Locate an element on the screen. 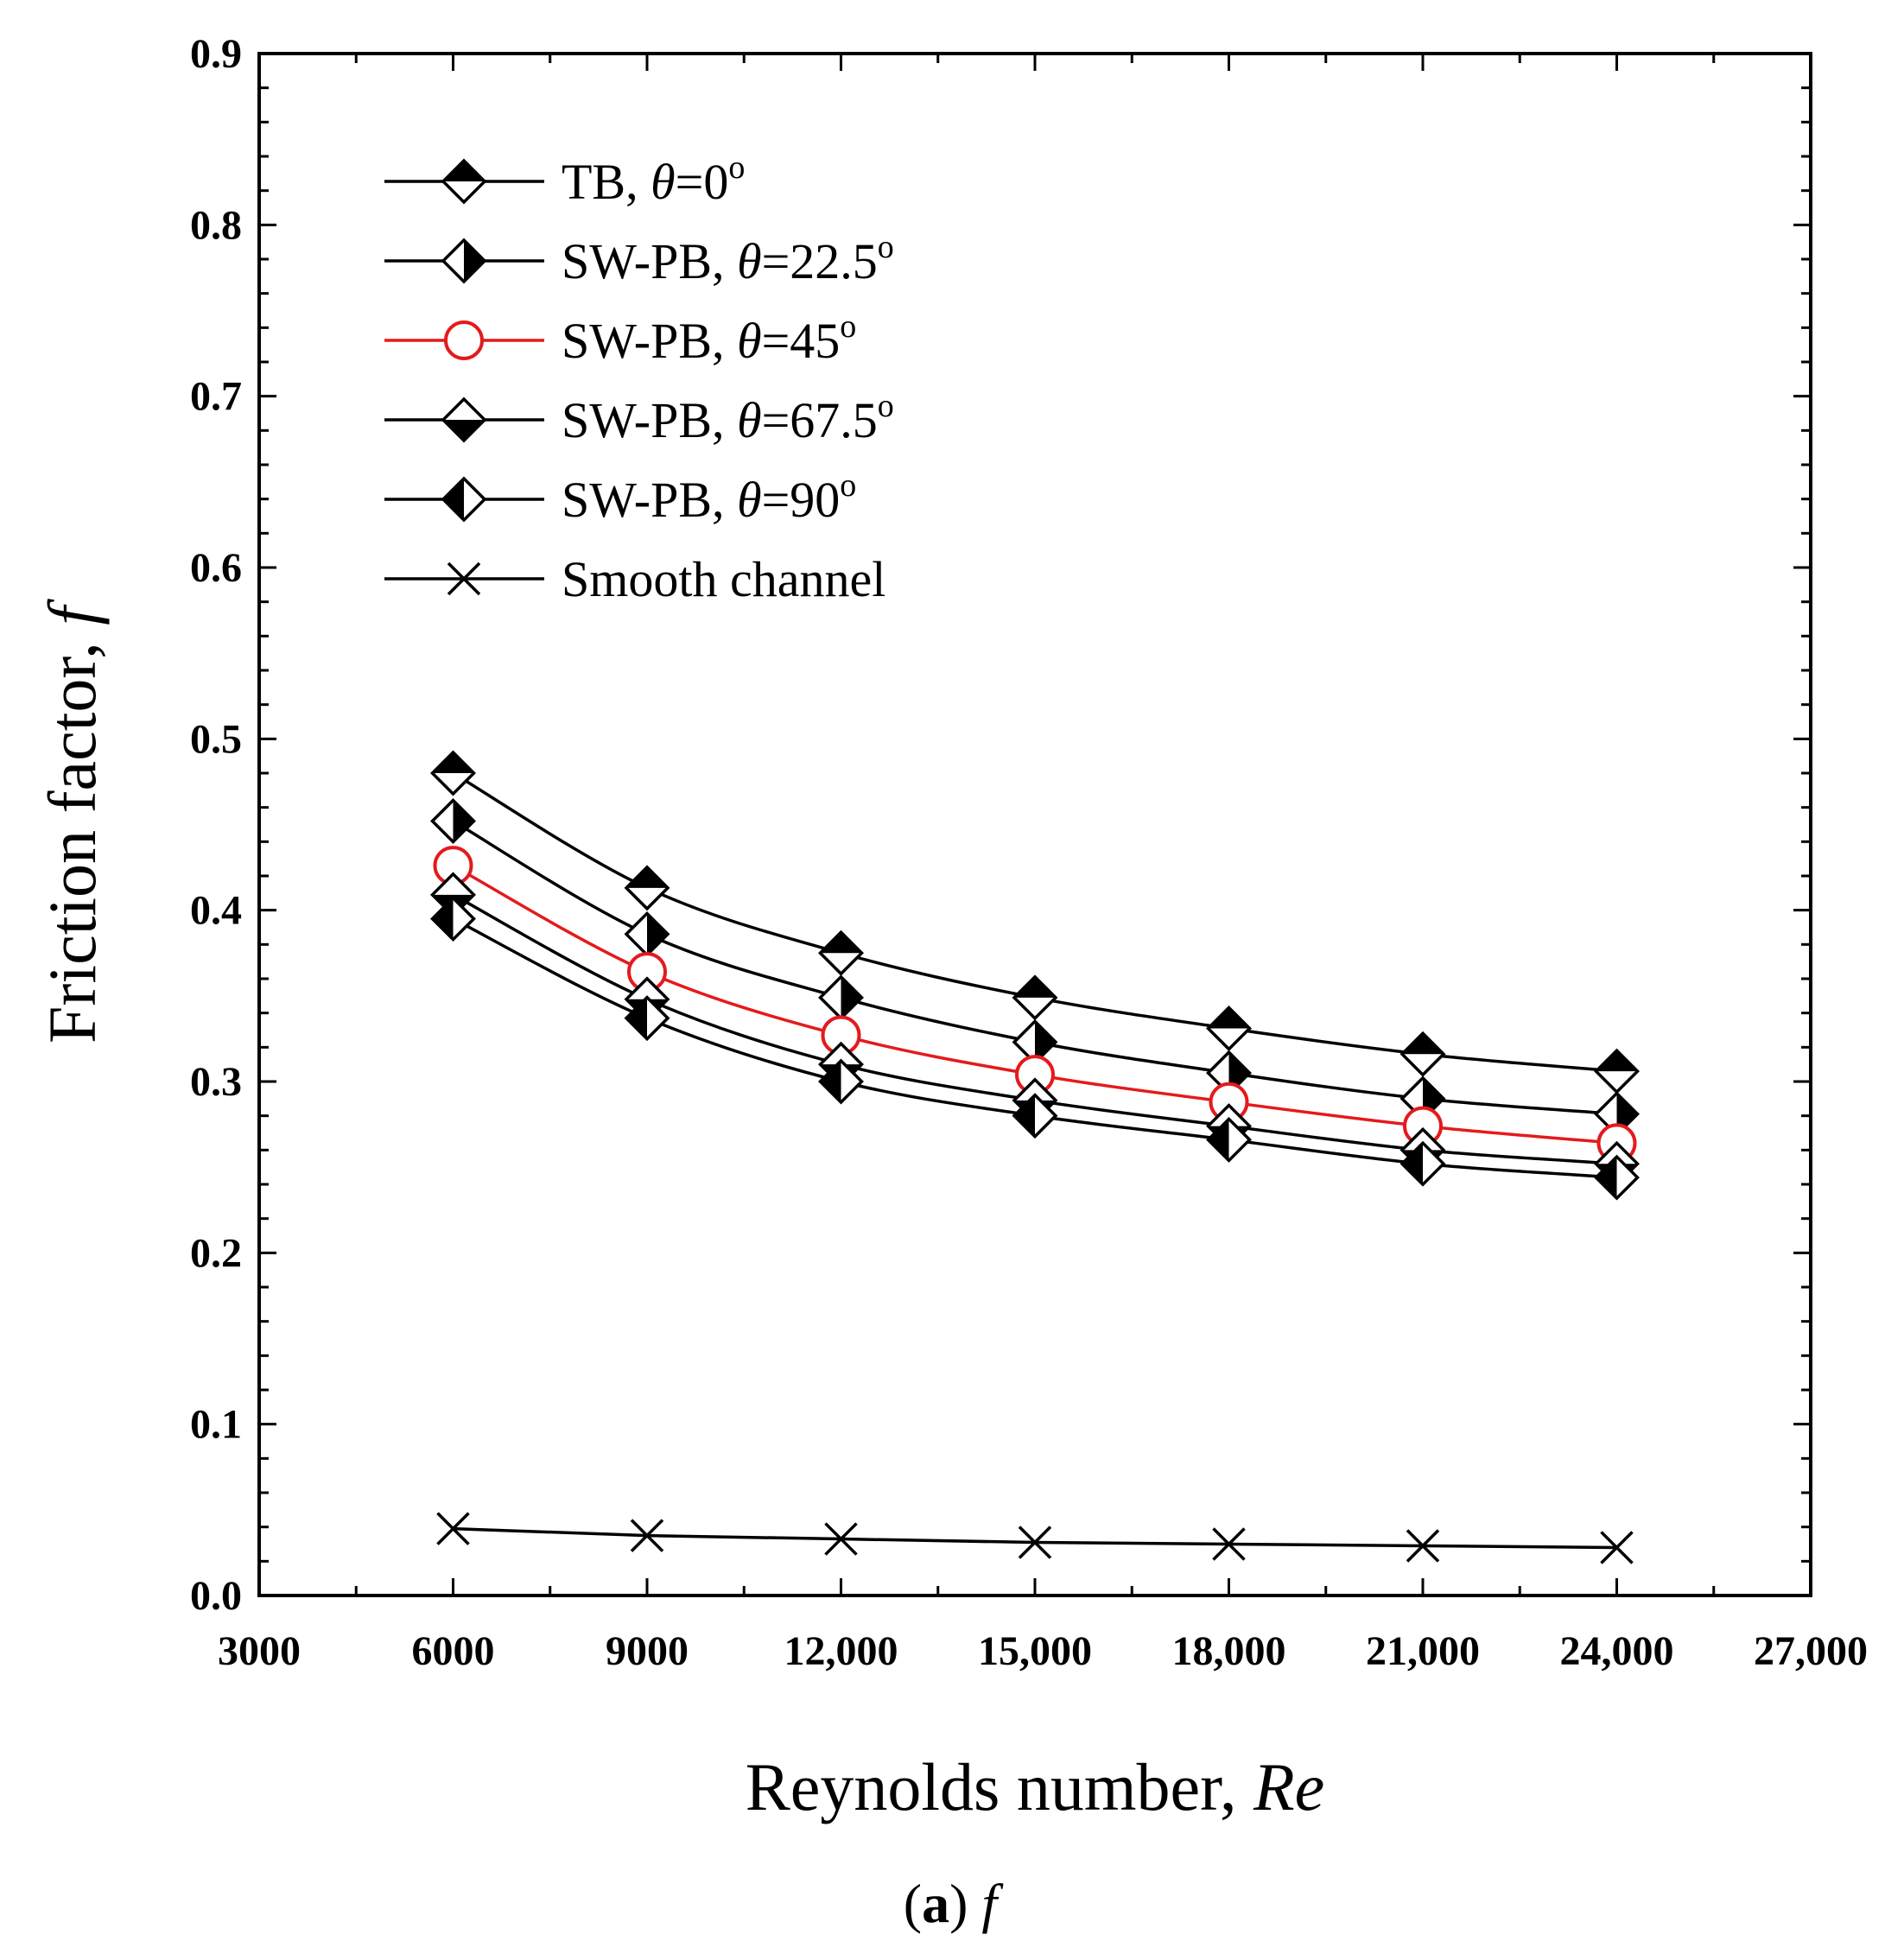  x-tick-label: 12,000 is located at coordinates (841, 1651).